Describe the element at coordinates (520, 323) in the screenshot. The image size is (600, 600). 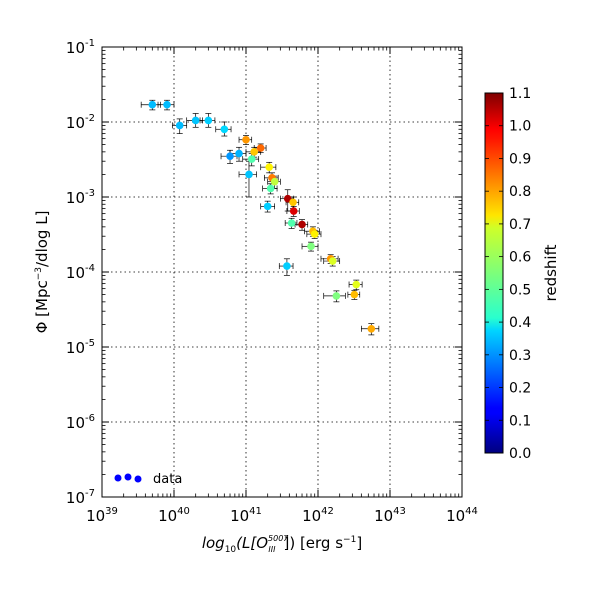
I see `colorbar-tick-label: 0.4` at that location.